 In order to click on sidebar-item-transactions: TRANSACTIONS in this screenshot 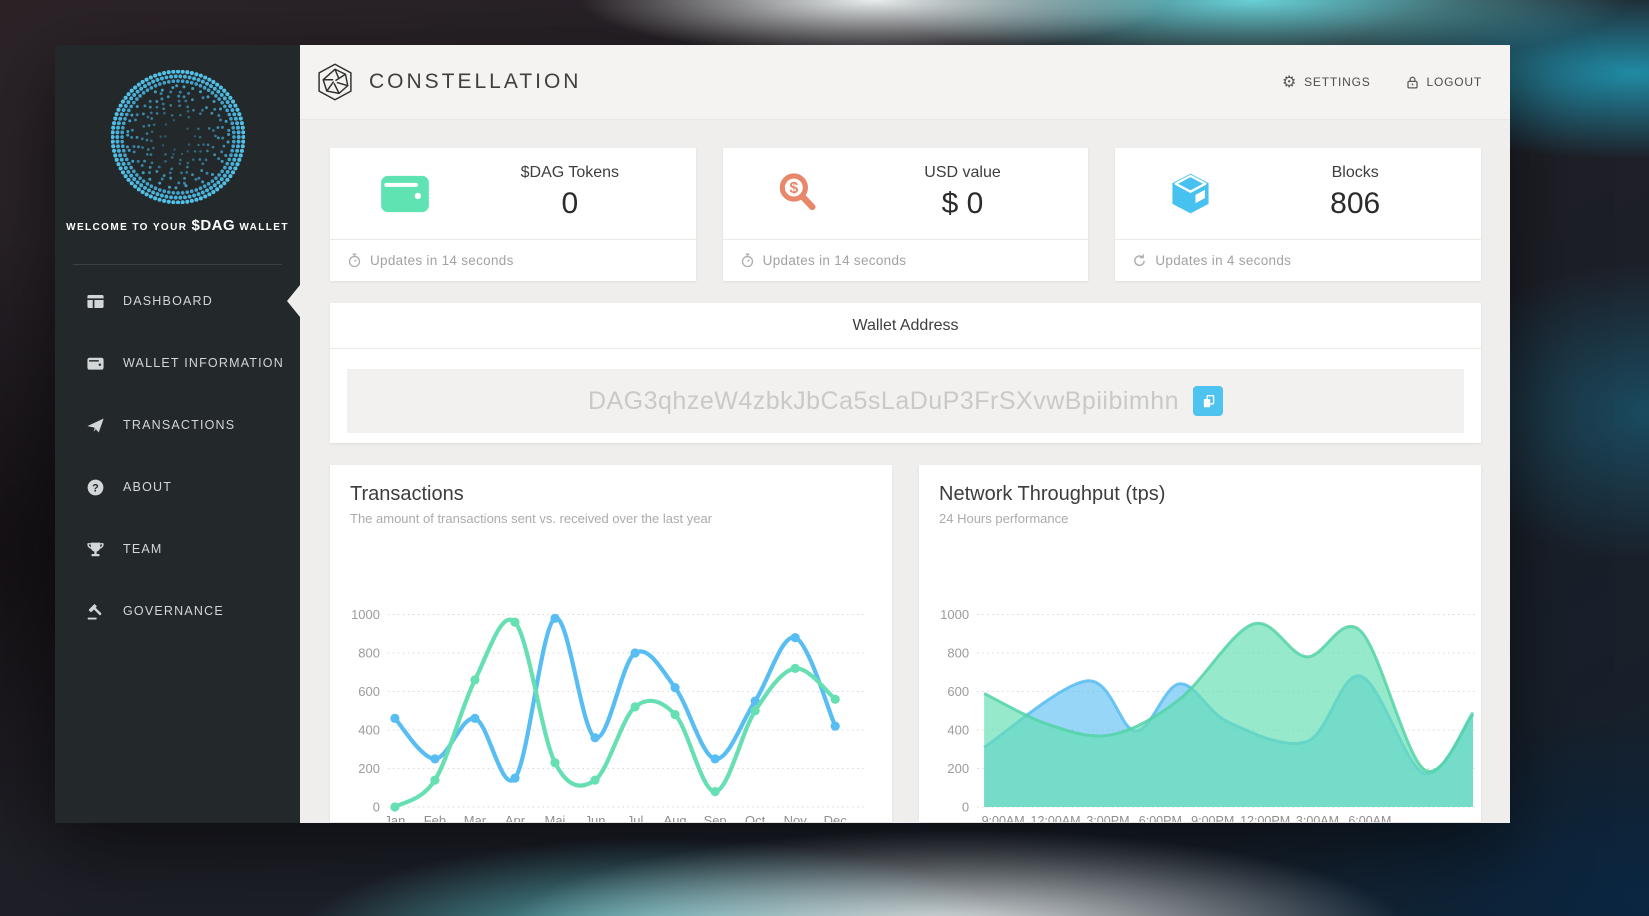, I will do `click(177, 425)`.